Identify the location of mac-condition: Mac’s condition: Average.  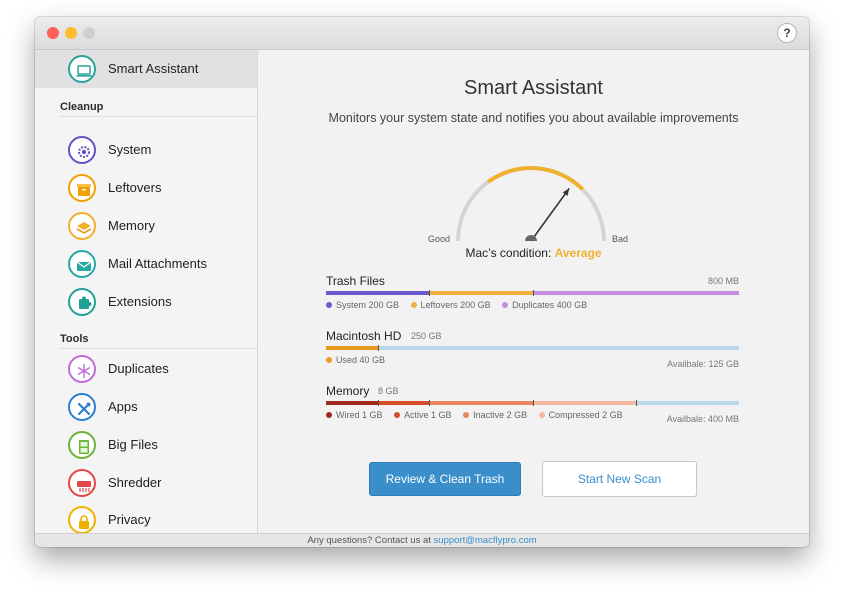
(533, 253).